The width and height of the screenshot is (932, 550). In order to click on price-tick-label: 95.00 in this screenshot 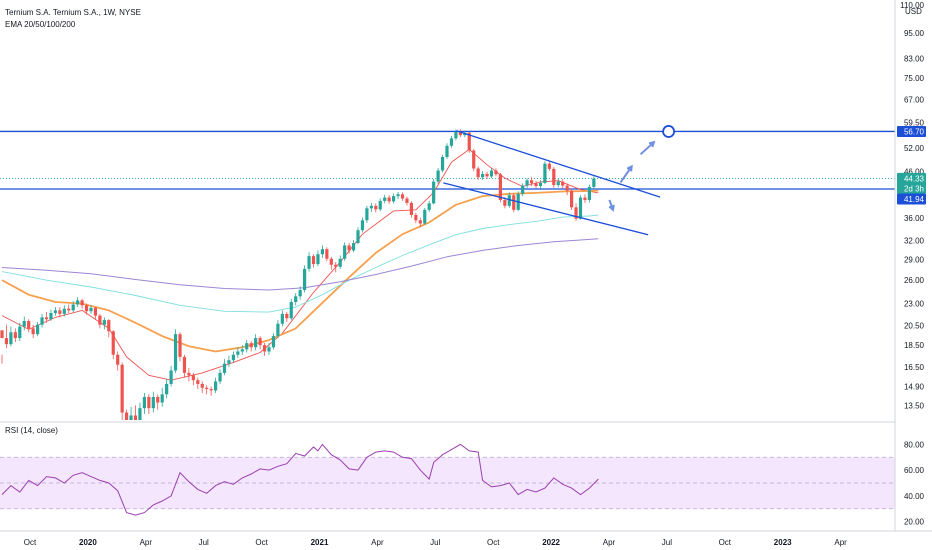, I will do `click(914, 33)`.